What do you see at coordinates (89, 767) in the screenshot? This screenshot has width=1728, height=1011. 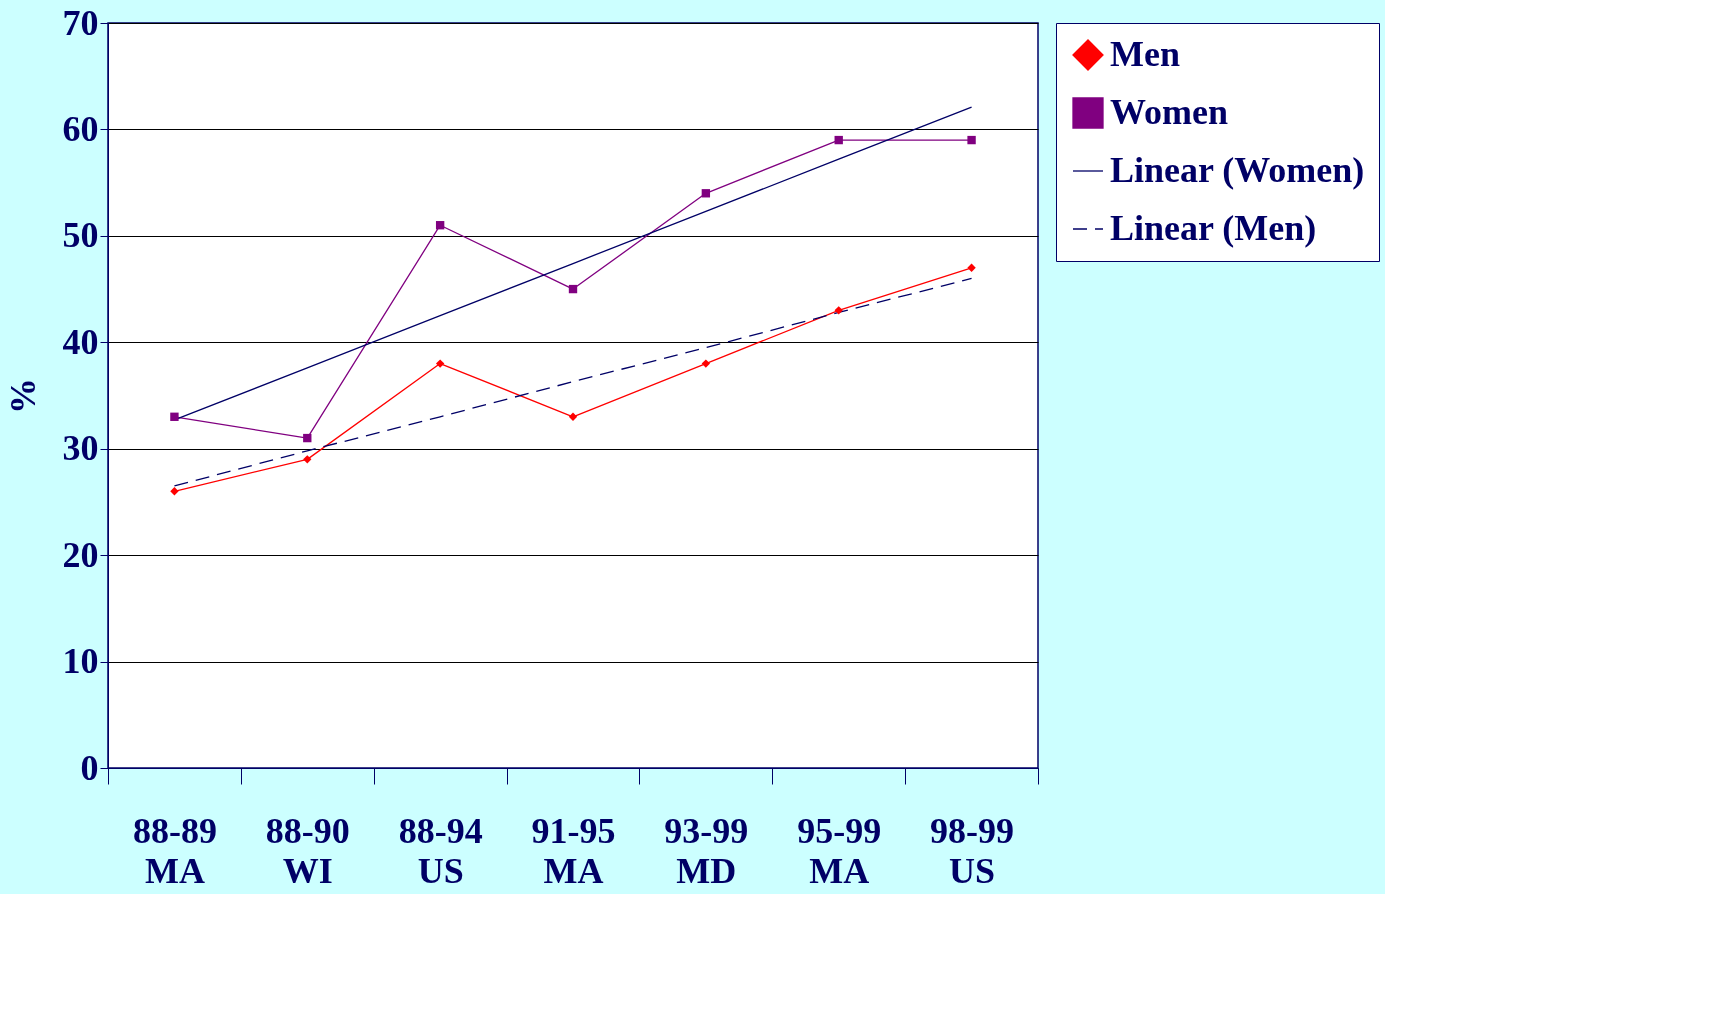 I see `y-tick-label: 0` at bounding box center [89, 767].